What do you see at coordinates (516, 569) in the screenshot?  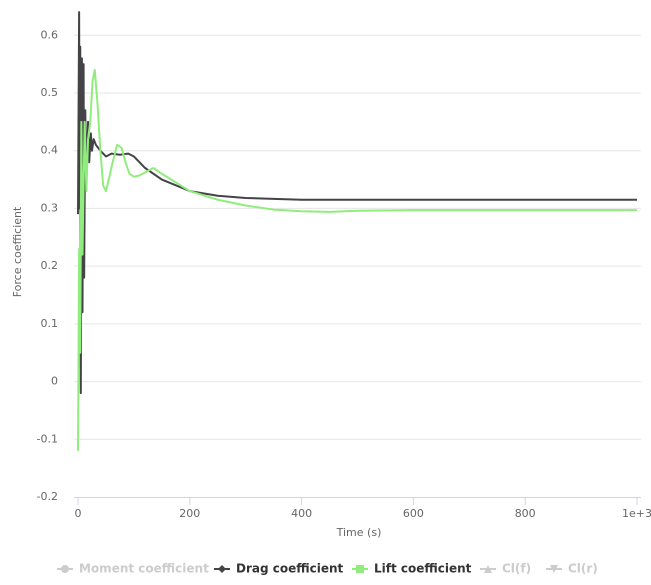 I see `legend-item: Cl(f)` at bounding box center [516, 569].